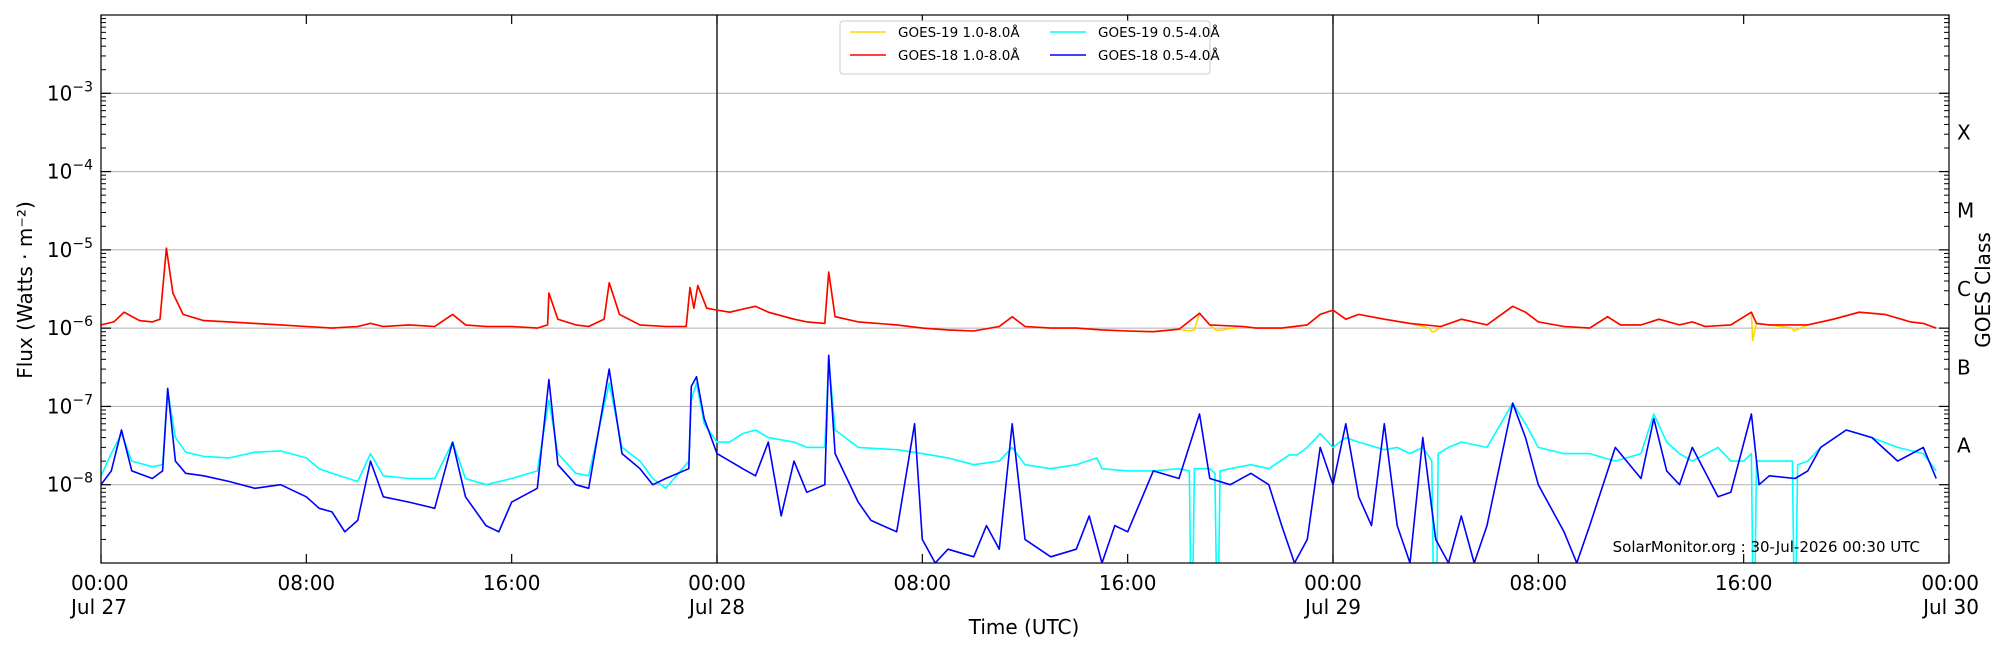 The width and height of the screenshot is (2000, 650). What do you see at coordinates (1159, 32) in the screenshot?
I see `legend-label: GOES-19 0.5-4.0Å` at bounding box center [1159, 32].